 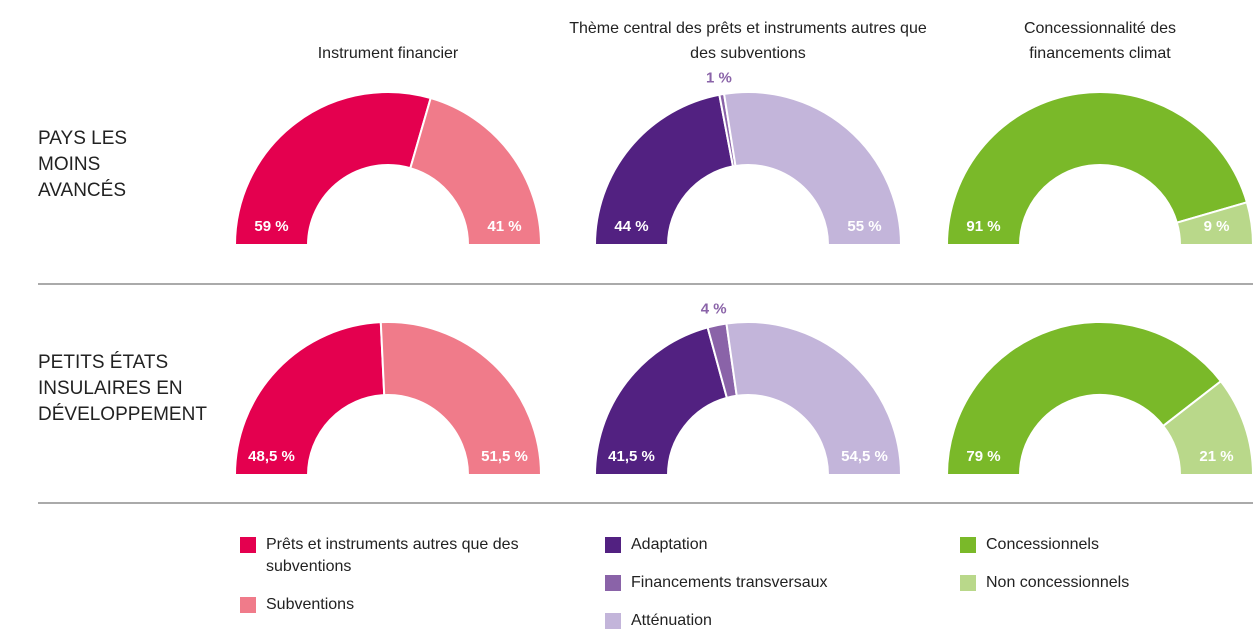 I want to click on legend-label: Financements transversaux, so click(x=729, y=582).